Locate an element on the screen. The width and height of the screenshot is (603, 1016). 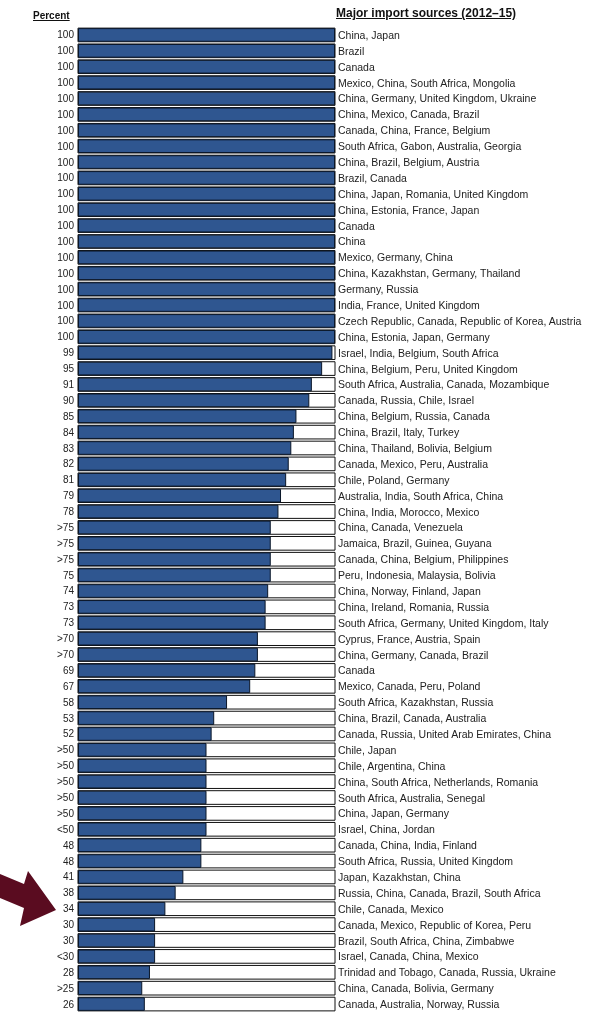
data-label: 81 is located at coordinates (68, 480).